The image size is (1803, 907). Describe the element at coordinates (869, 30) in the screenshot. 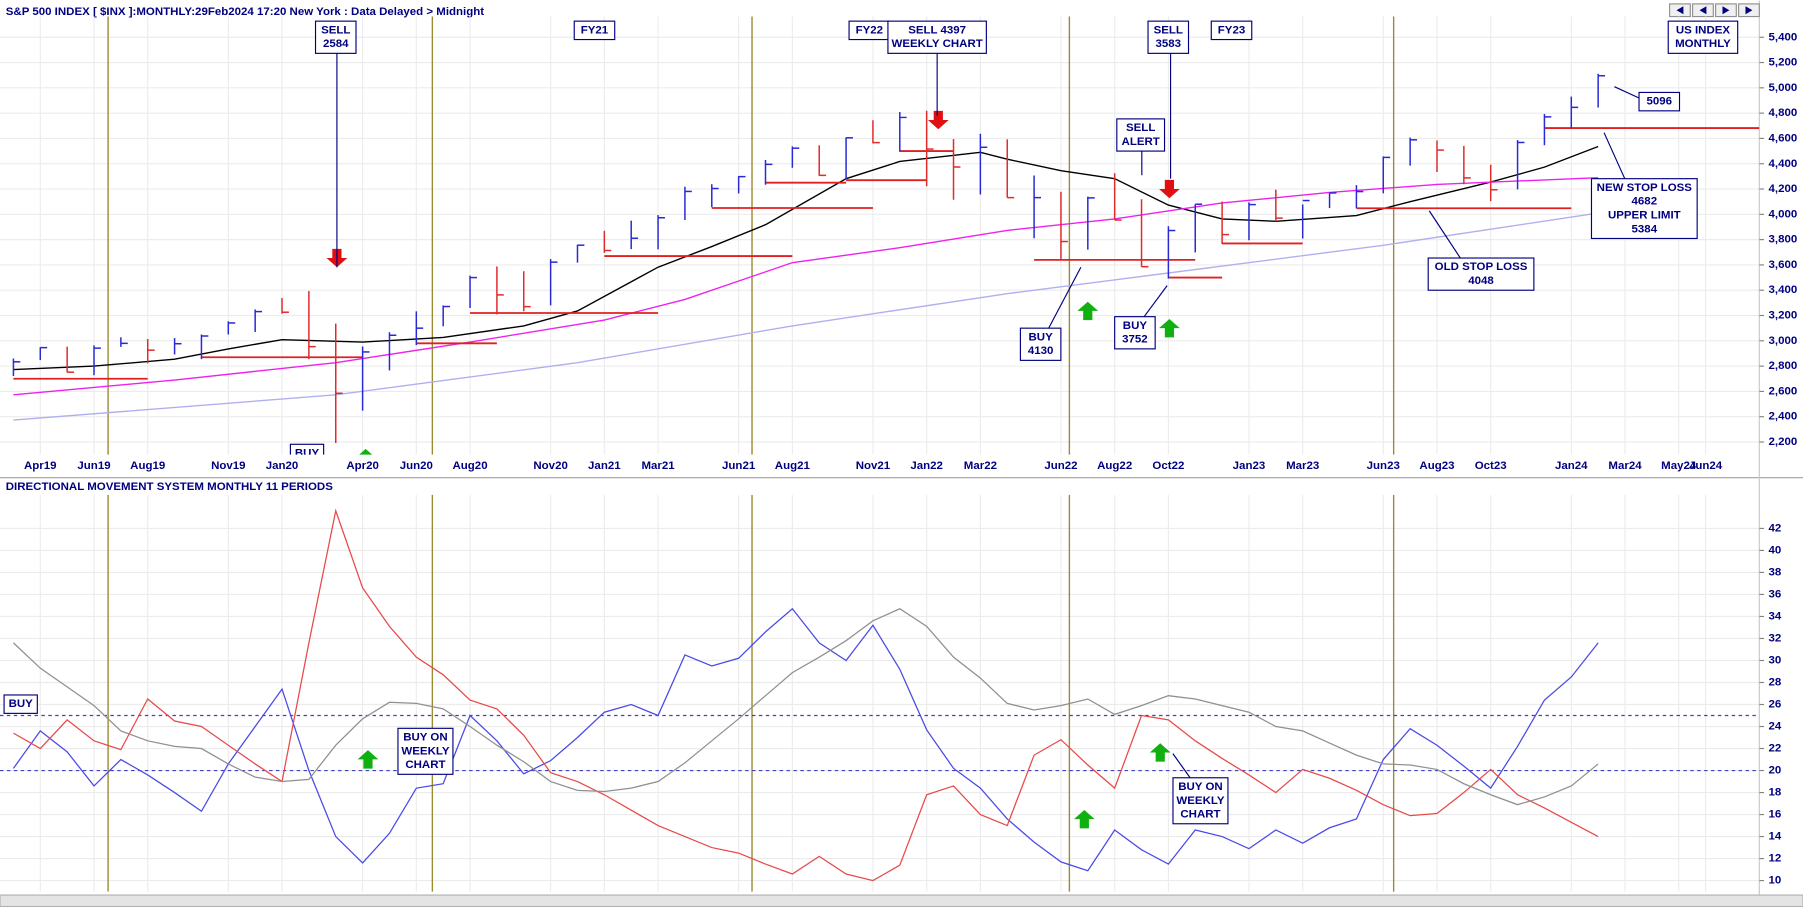

I see `annotation-text: FY22` at that location.